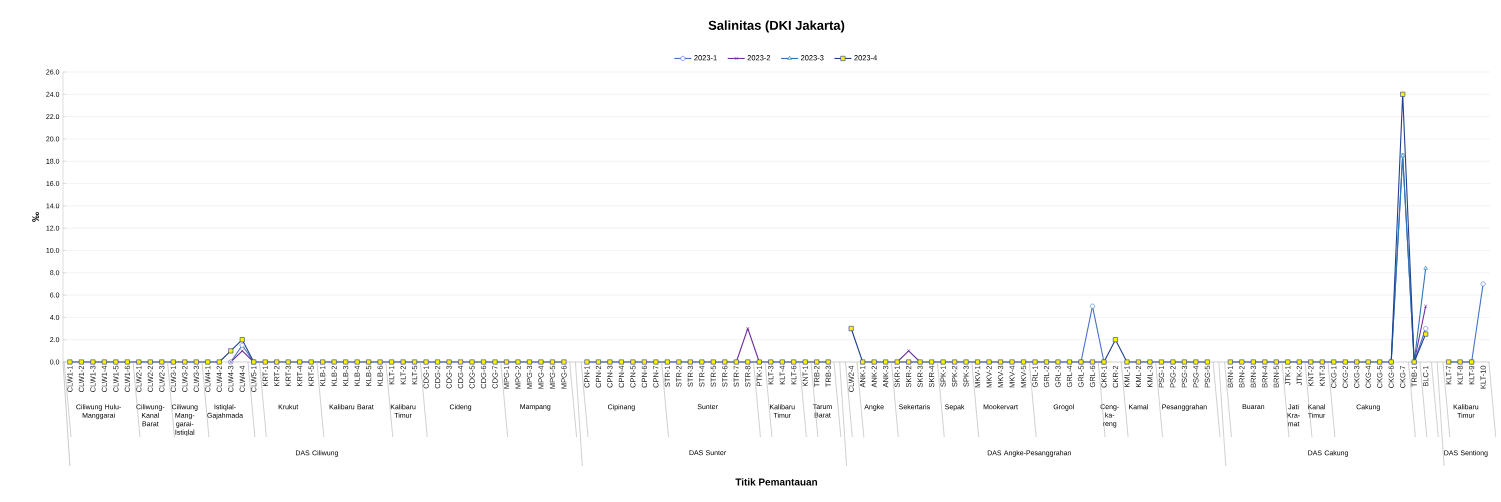 Image resolution: width=1501 pixels, height=502 pixels. What do you see at coordinates (36, 217) in the screenshot?
I see `y-axis-title: ‰` at bounding box center [36, 217].